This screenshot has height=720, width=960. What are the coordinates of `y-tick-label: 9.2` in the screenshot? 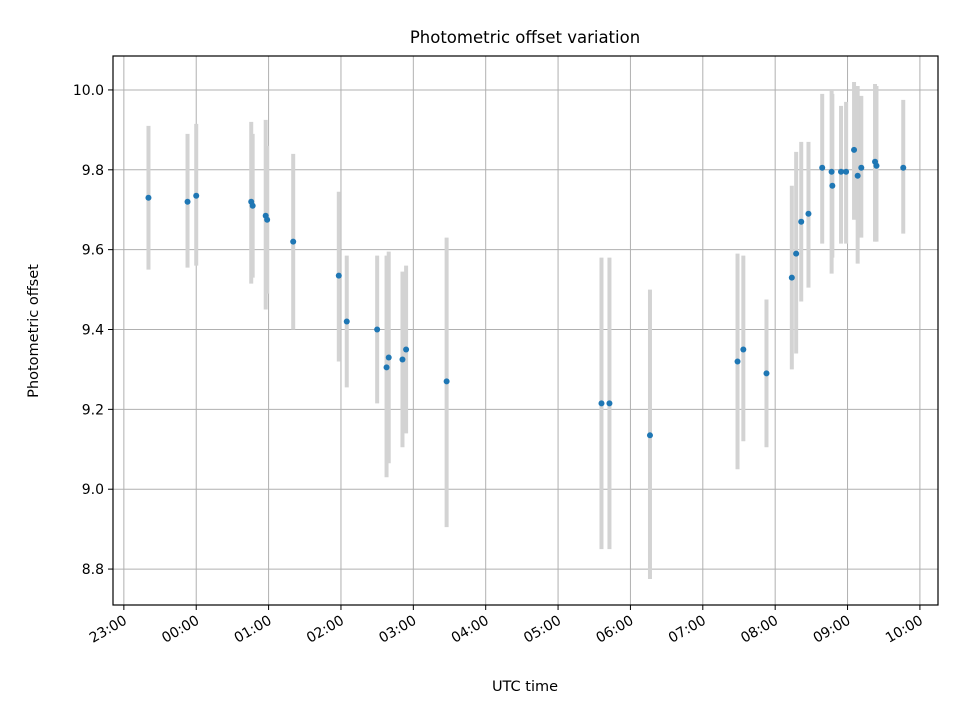 It's located at (93, 410).